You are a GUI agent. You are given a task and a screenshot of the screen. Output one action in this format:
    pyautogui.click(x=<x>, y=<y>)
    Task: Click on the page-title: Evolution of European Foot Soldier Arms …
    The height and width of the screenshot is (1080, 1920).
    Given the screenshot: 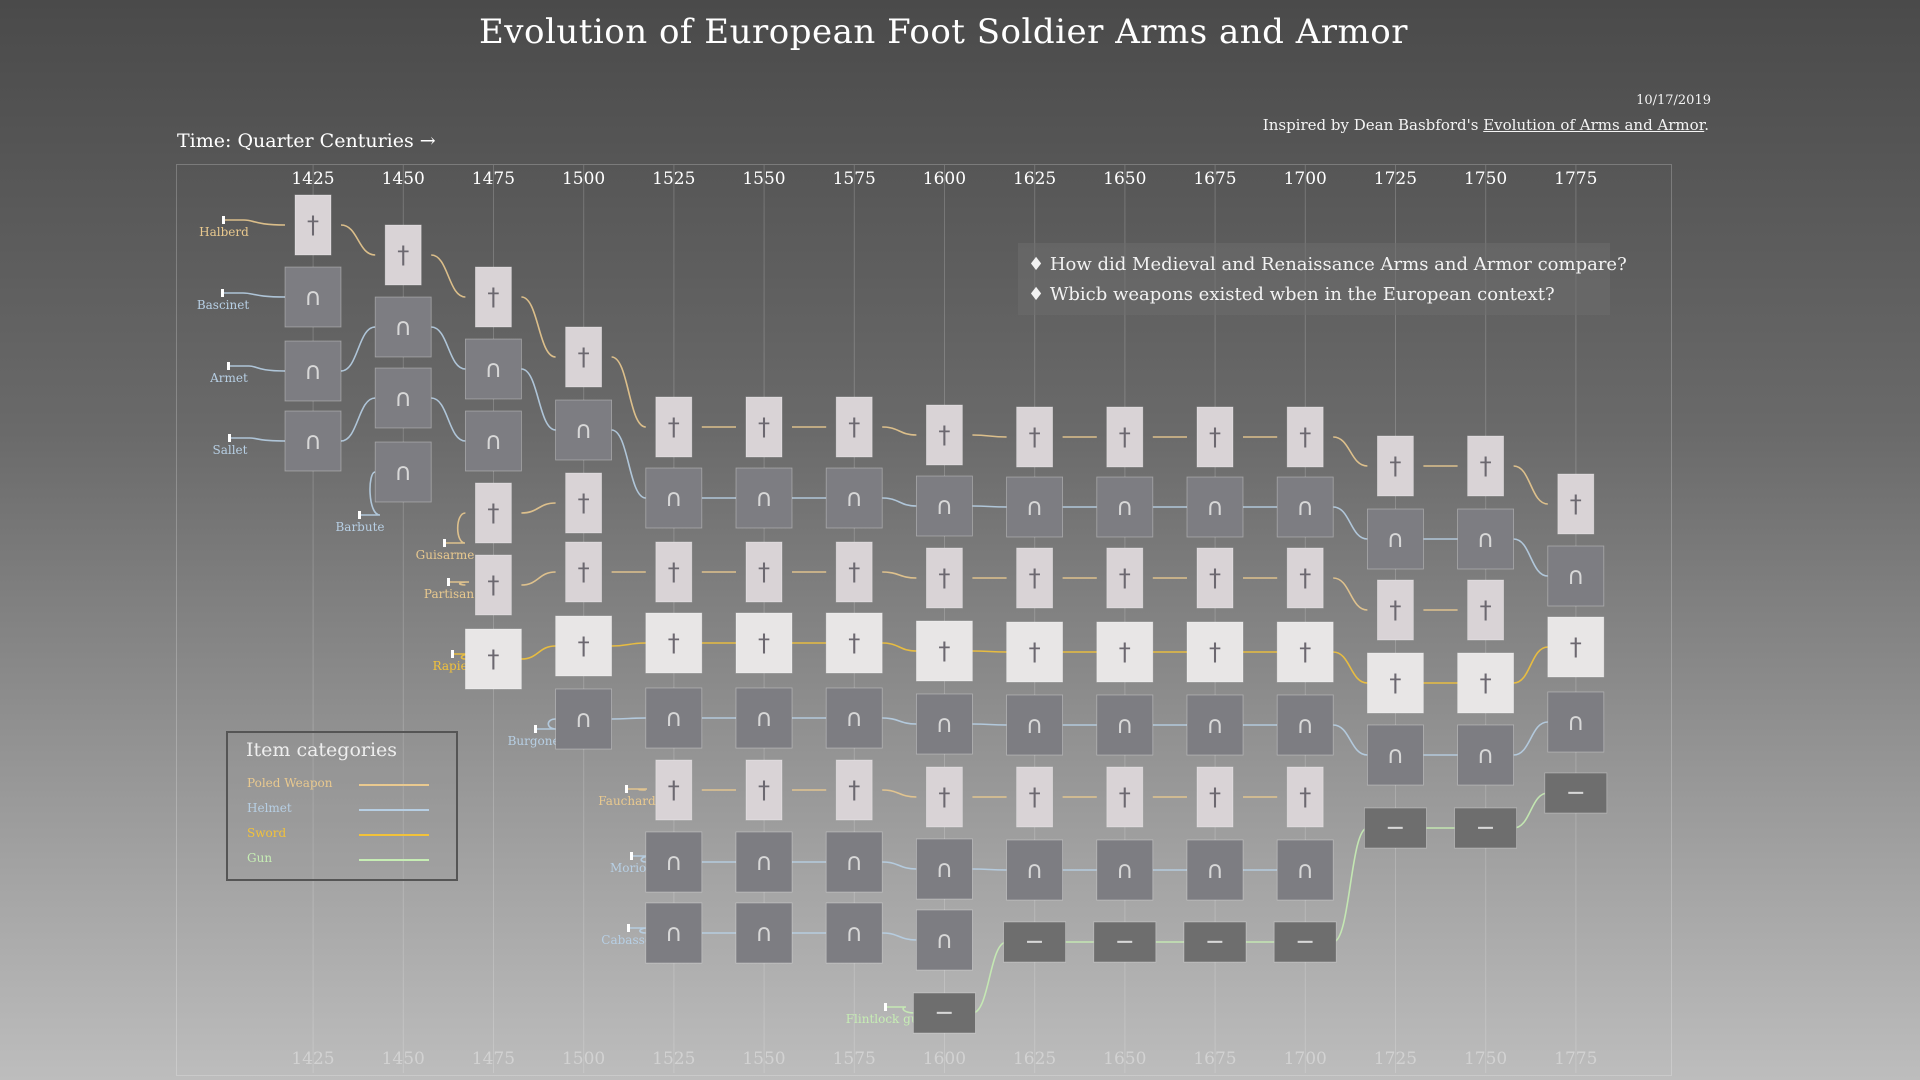 What is the action you would take?
    pyautogui.click(x=943, y=32)
    